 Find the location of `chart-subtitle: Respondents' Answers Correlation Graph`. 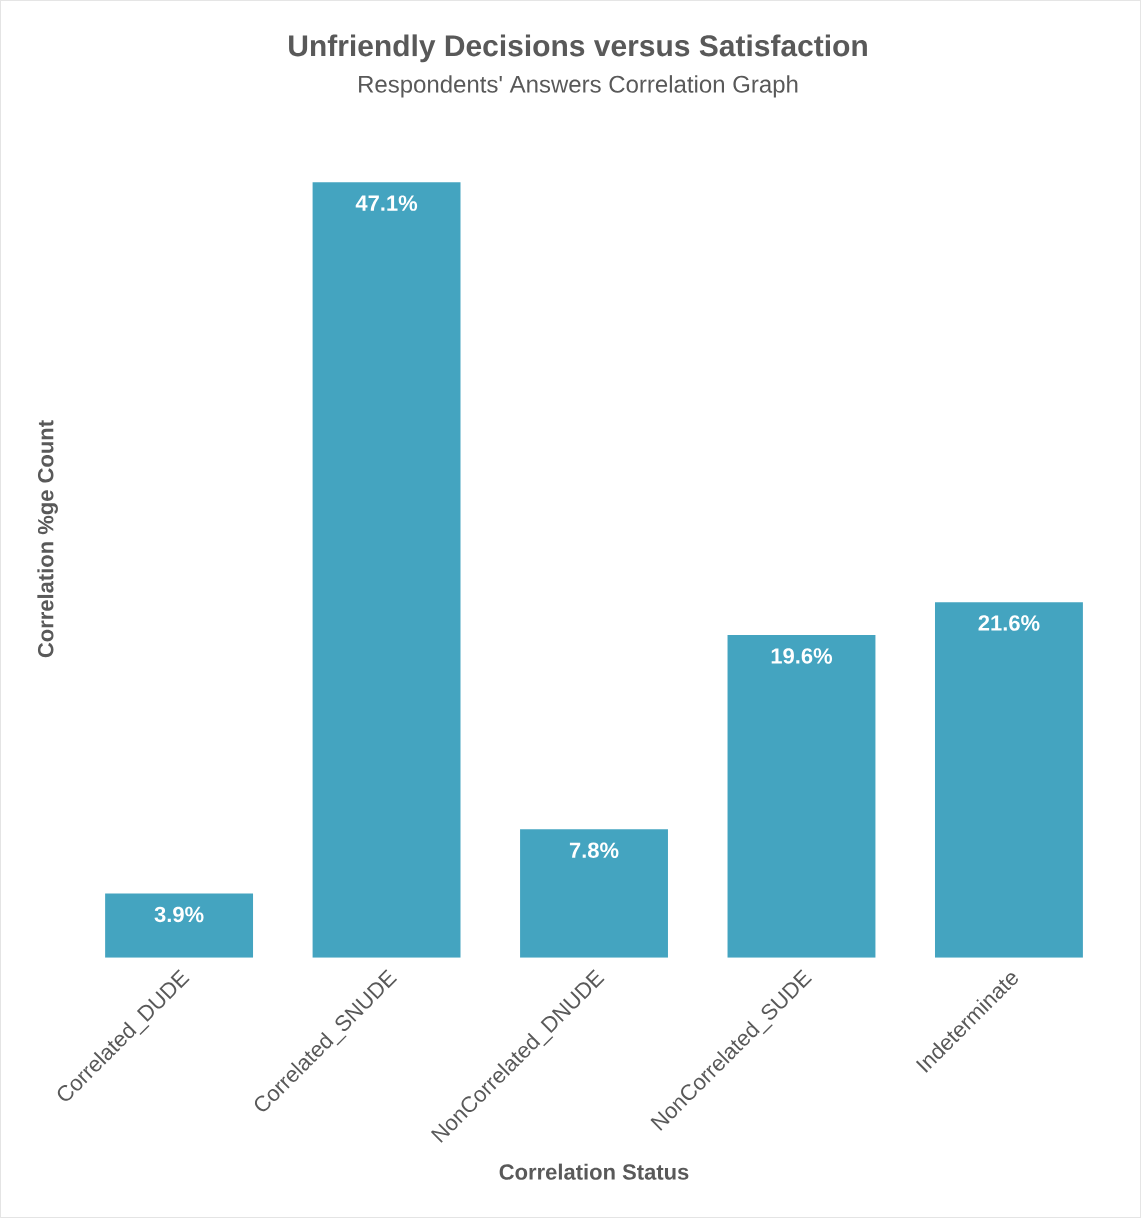

chart-subtitle: Respondents' Answers Correlation Graph is located at coordinates (578, 86).